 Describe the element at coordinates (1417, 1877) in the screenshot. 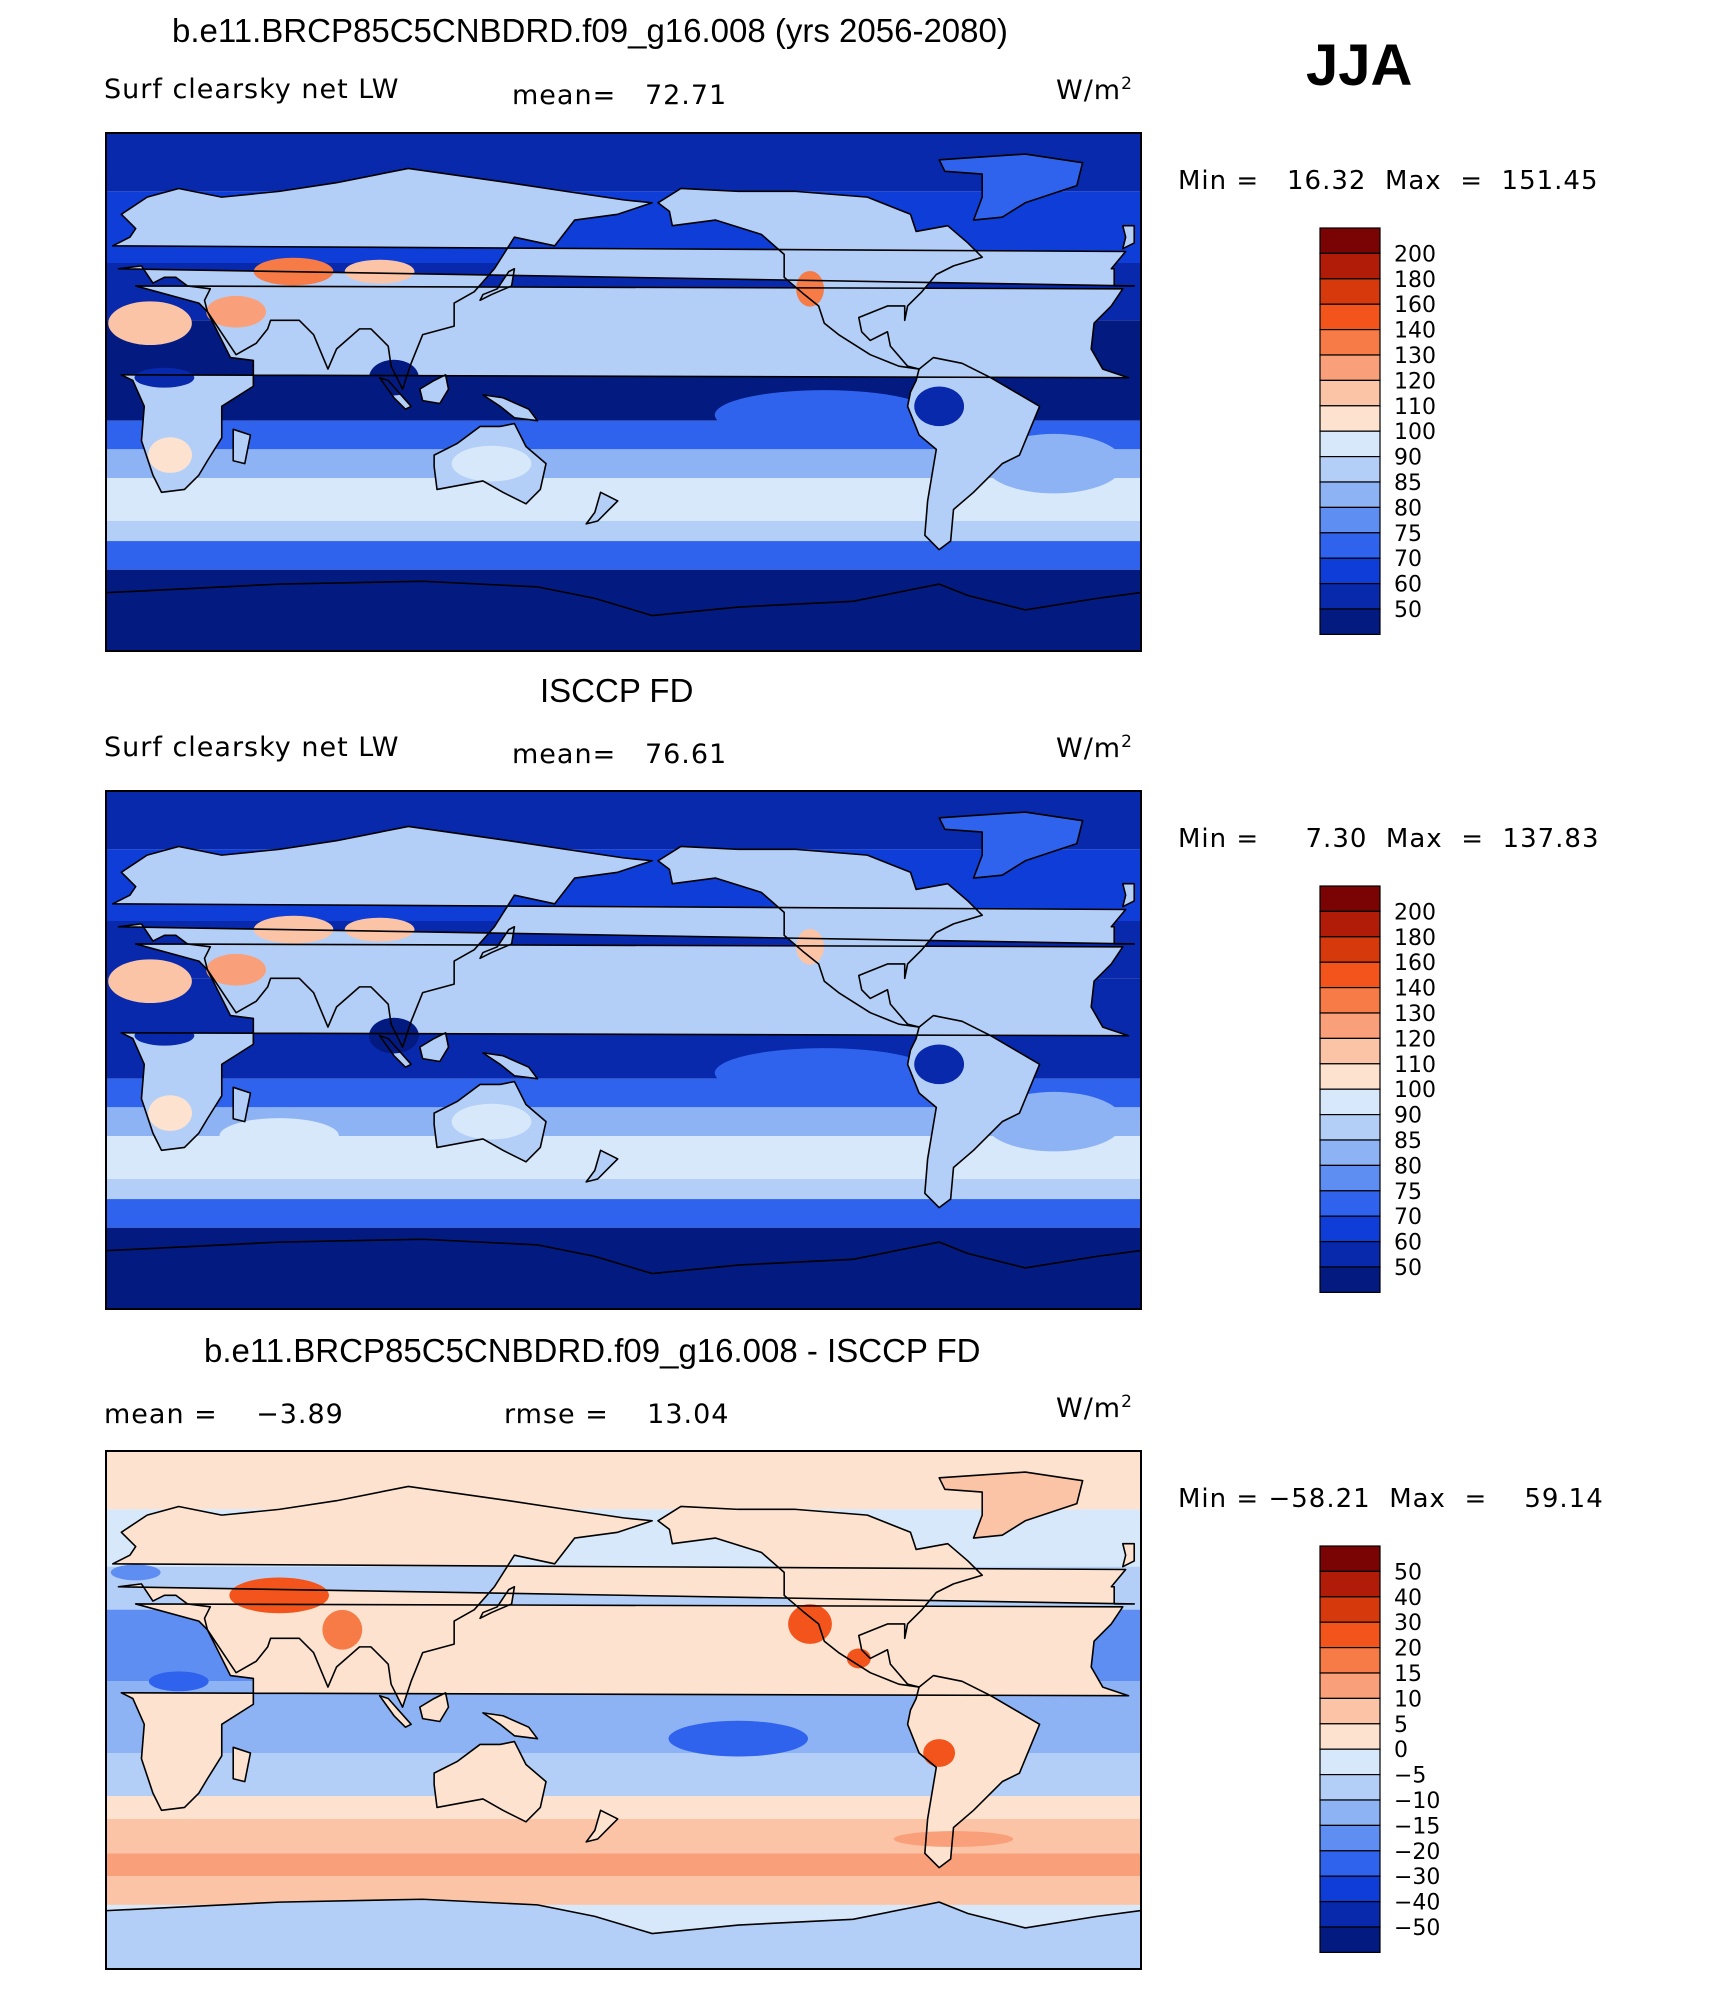

I see `colorbar-label: −30` at that location.